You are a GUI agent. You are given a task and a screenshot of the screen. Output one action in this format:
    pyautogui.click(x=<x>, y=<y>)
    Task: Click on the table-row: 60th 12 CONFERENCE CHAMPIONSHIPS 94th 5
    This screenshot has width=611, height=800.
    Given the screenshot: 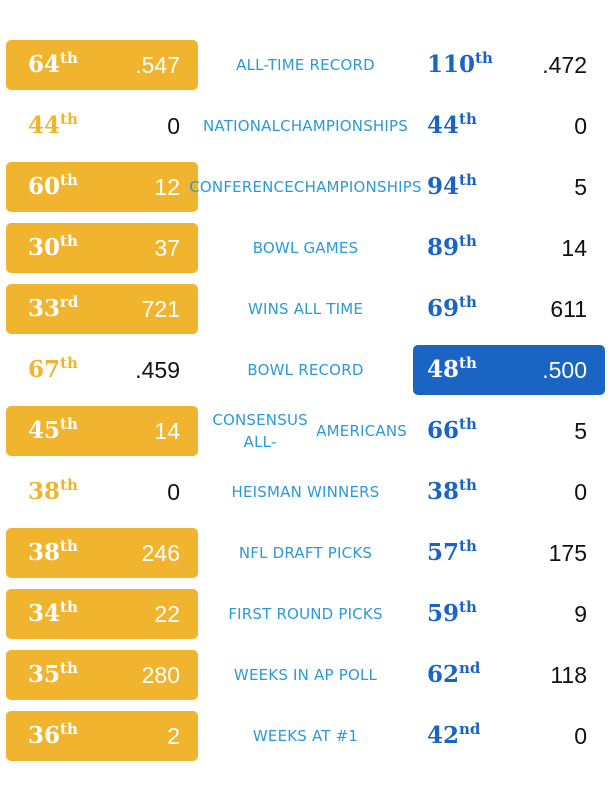 What is the action you would take?
    pyautogui.click(x=305, y=187)
    